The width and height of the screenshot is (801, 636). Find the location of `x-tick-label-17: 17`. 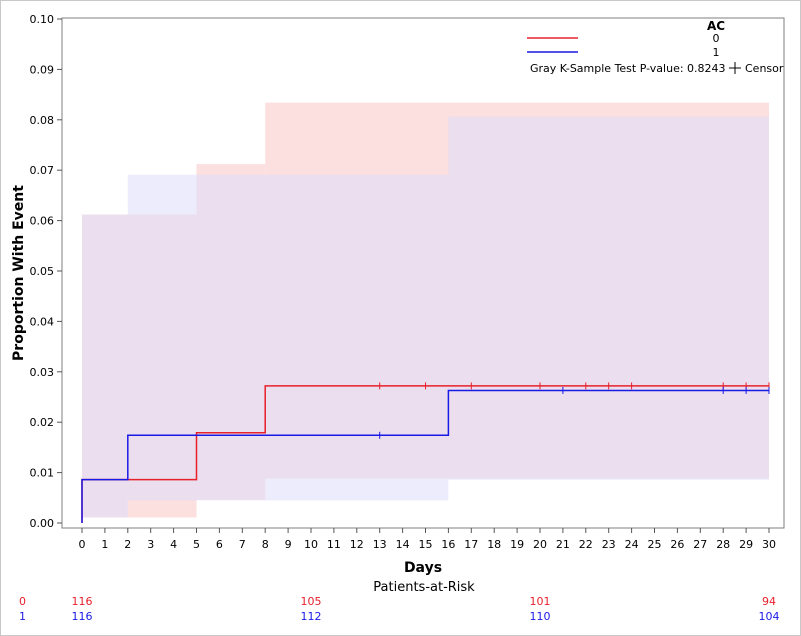

x-tick-label-17: 17 is located at coordinates (471, 544).